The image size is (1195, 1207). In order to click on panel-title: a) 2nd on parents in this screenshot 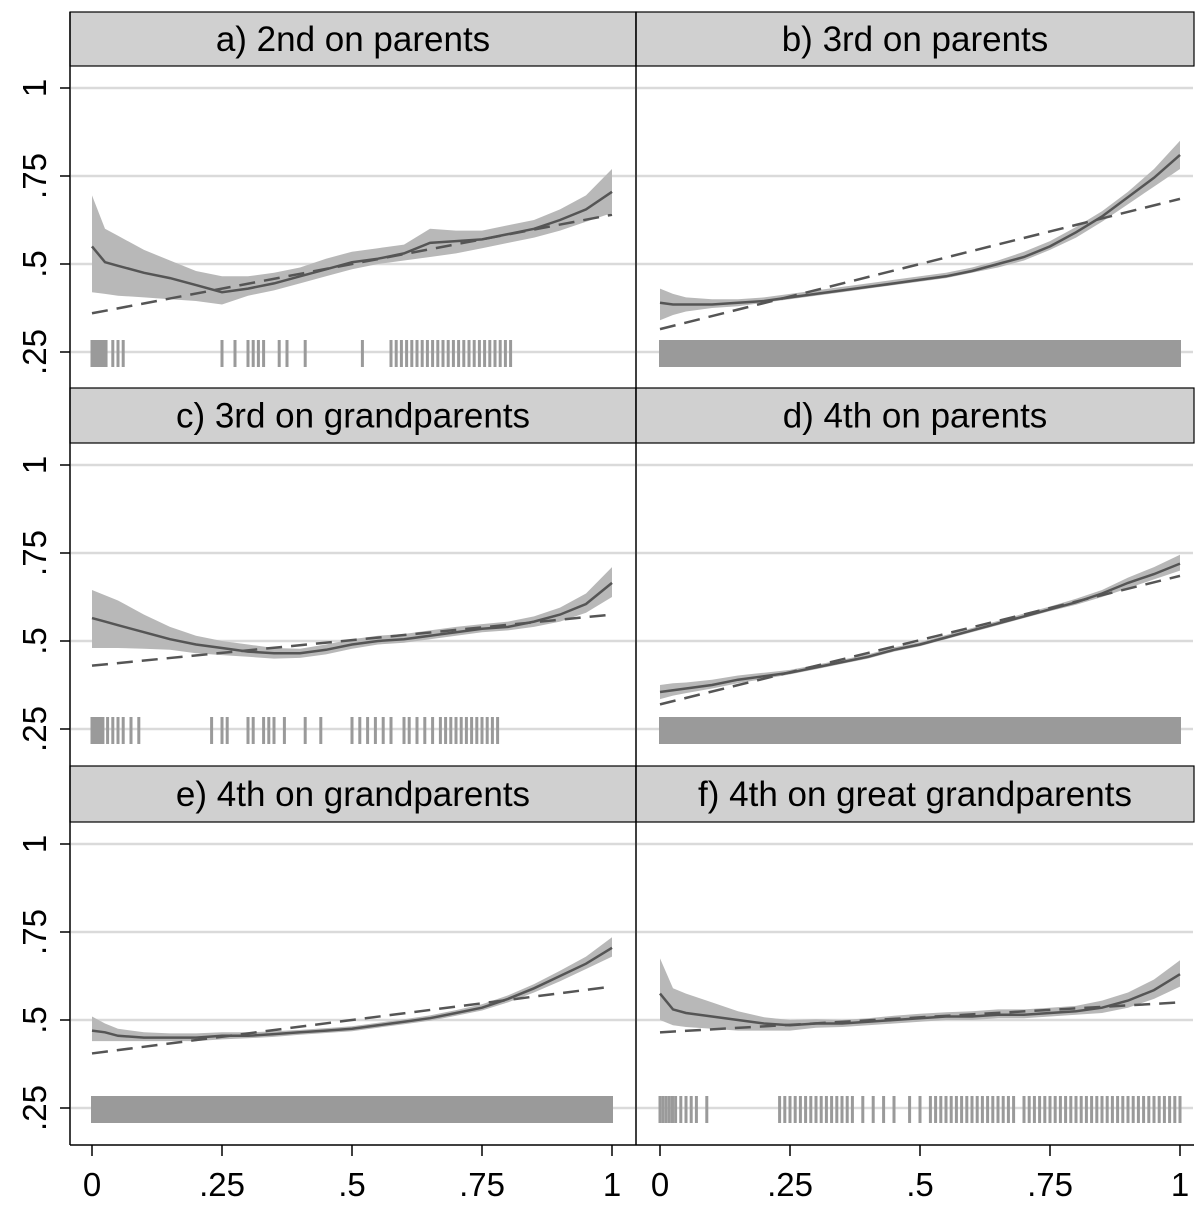, I will do `click(353, 39)`.